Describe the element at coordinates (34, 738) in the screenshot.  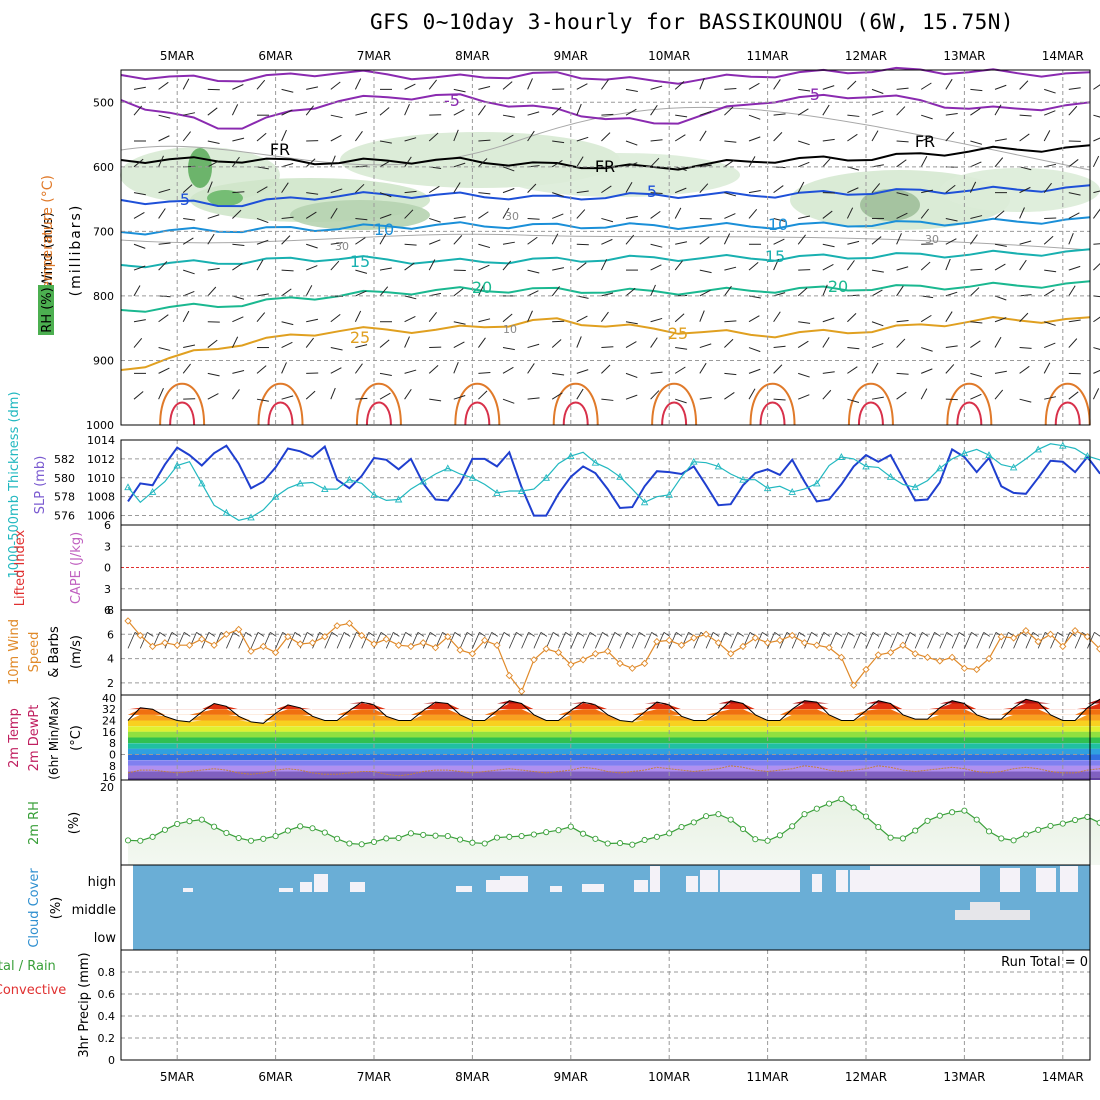
I see `dewpoint-axis-label: 2m DewPt` at that location.